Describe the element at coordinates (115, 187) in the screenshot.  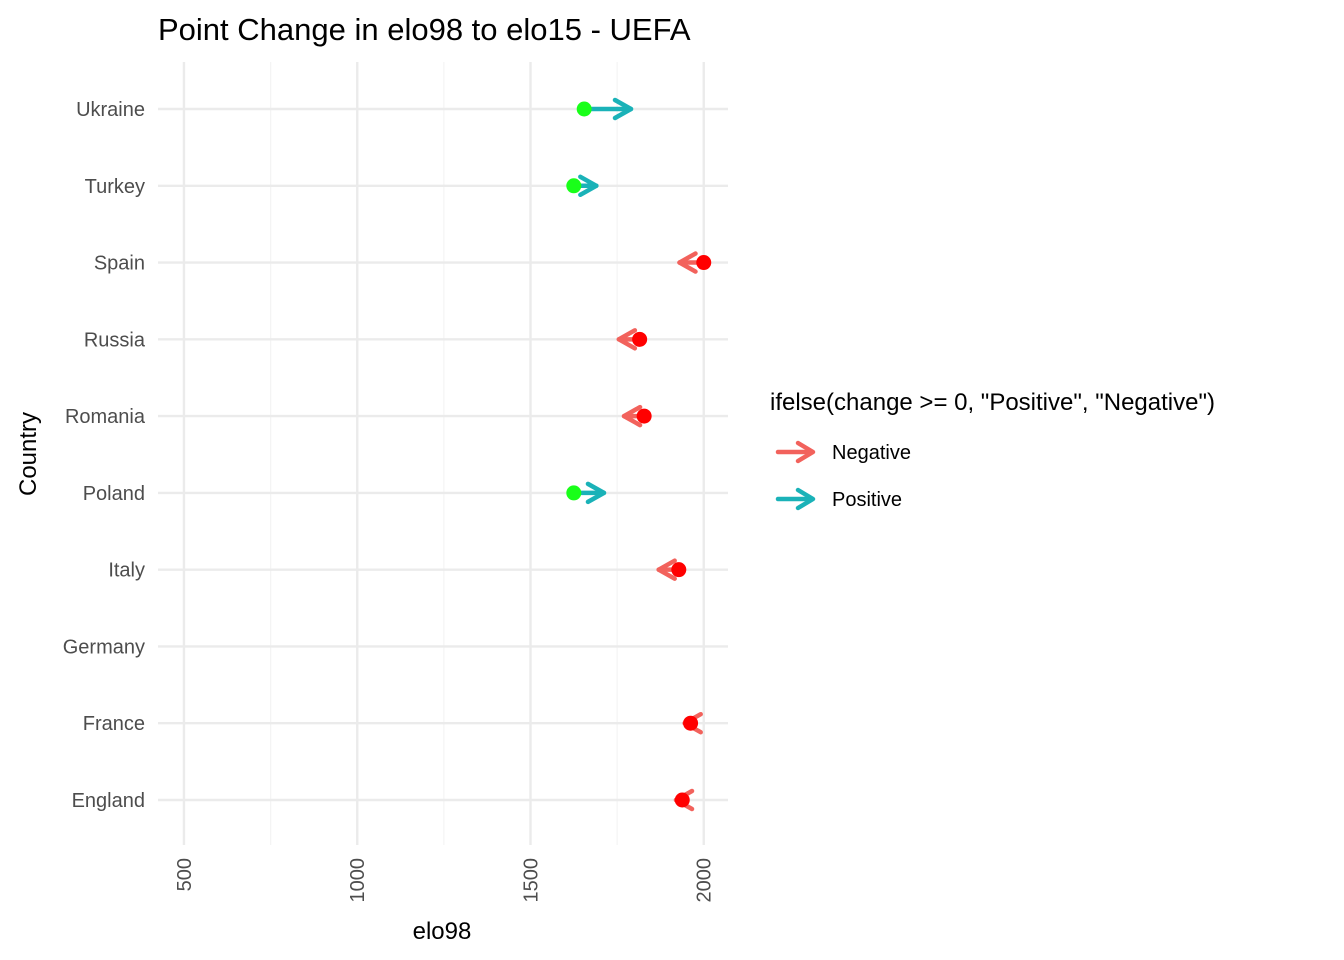
I see `y-tick-label: Turkey` at that location.